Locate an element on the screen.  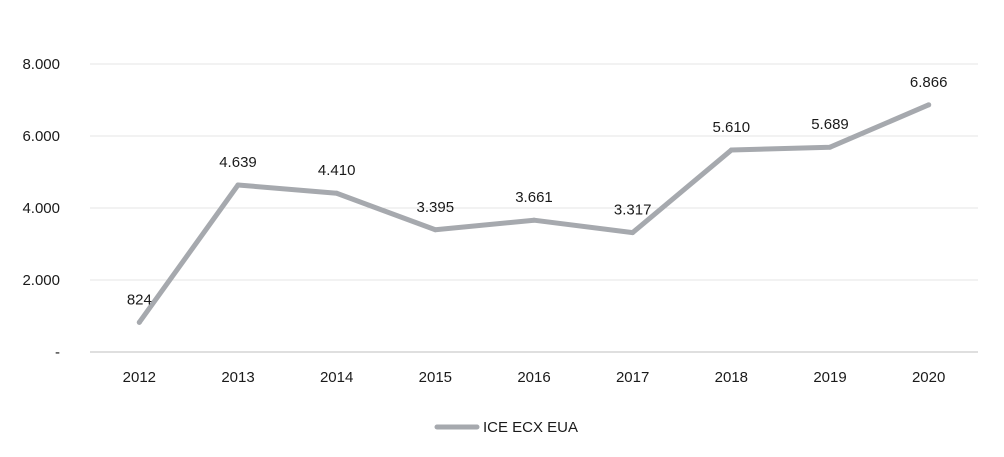
x-tick-label: 2020 is located at coordinates (928, 377).